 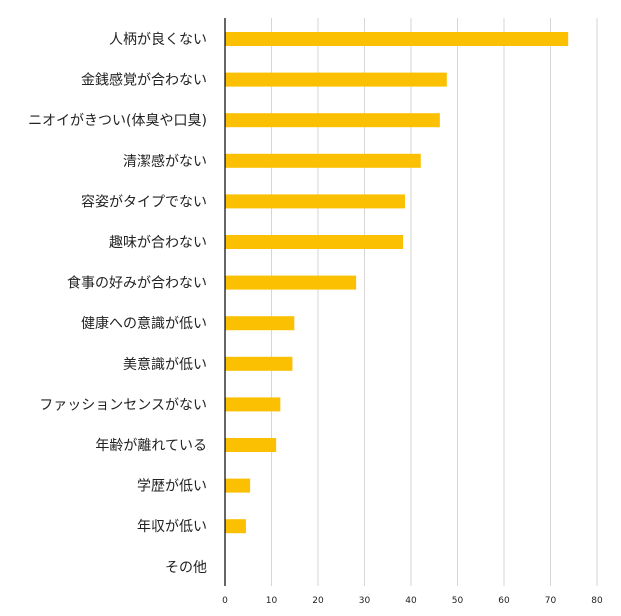 I want to click on x-tick-labels: 0 10 20 30 40 50 60 70 80, so click(x=412, y=601).